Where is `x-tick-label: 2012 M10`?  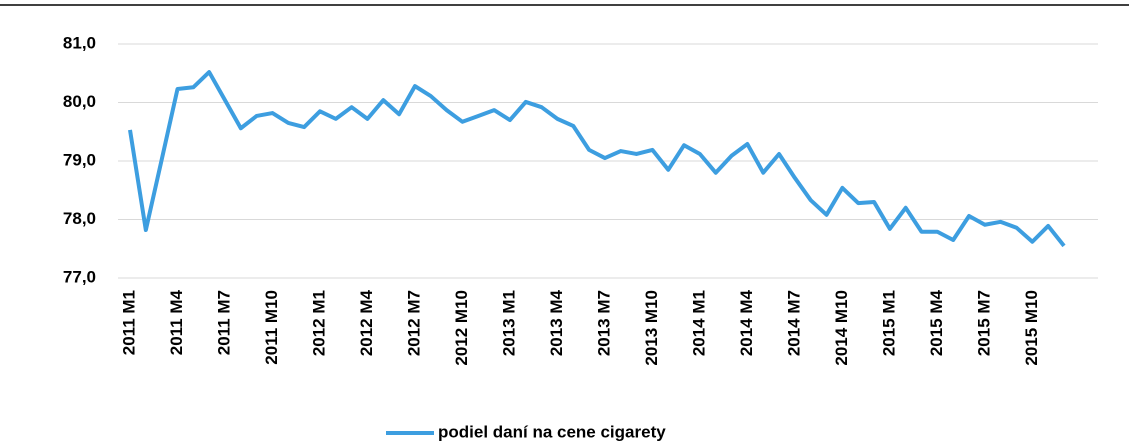 x-tick-label: 2012 M10 is located at coordinates (461, 328).